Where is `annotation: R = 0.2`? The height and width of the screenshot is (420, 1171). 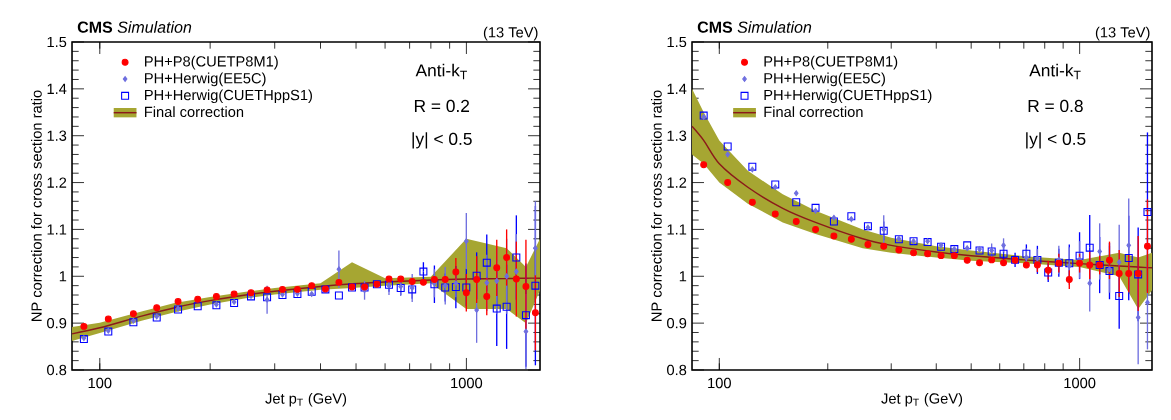 annotation: R = 0.2 is located at coordinates (442, 106).